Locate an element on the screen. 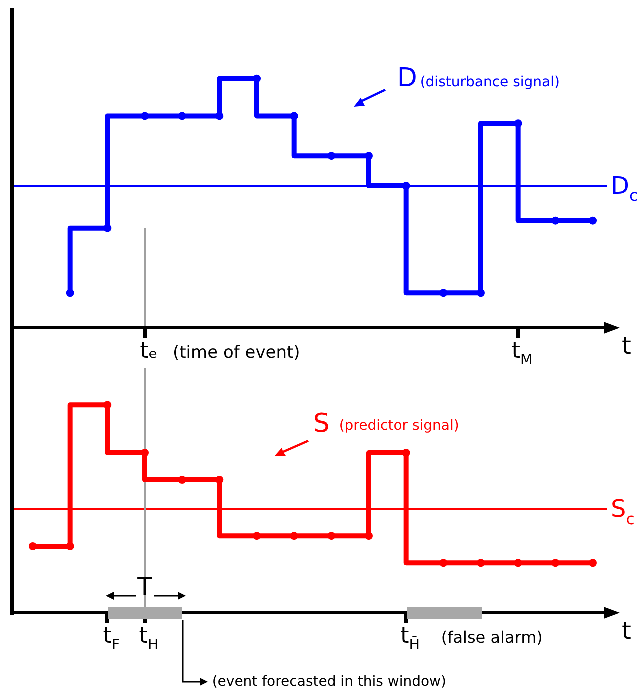 This screenshot has height=696, width=642. text: (false alarm) is located at coordinates (492, 637).